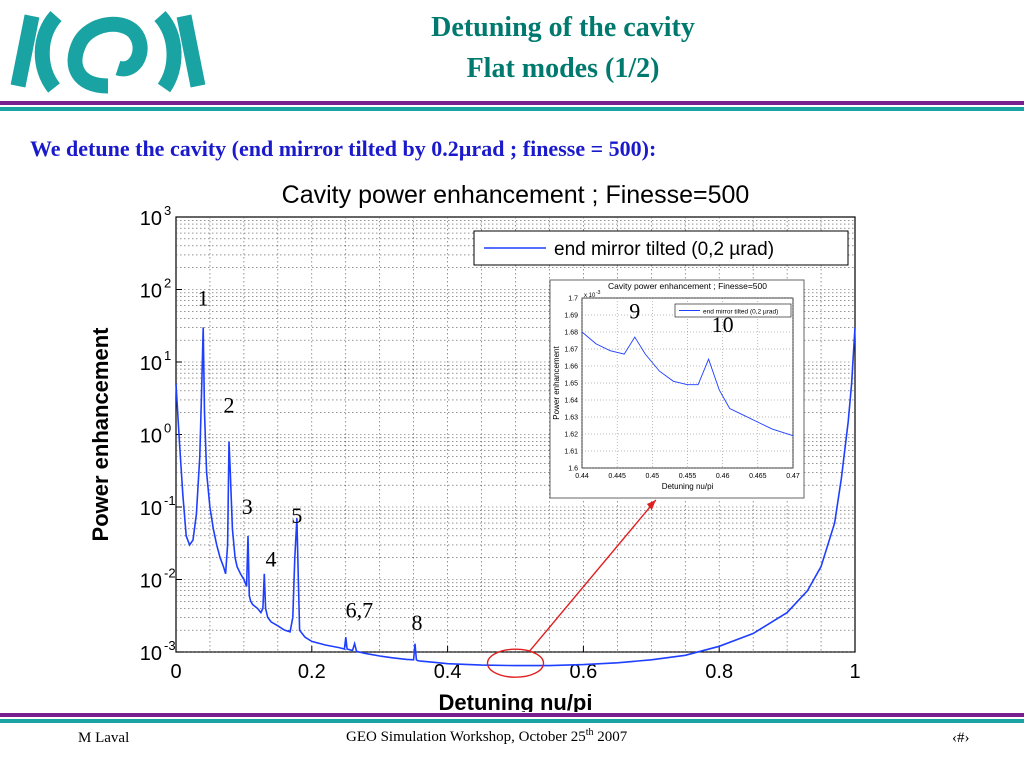 This screenshot has width=1024, height=768. I want to click on footer-author: M Laval, so click(104, 738).